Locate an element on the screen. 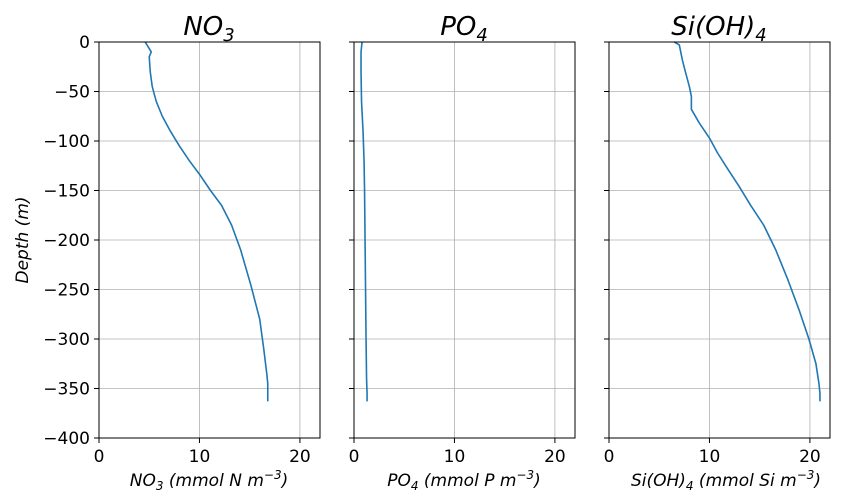 The image size is (864, 504). panel-1-xlabel: NO3 (mmol N m−3) is located at coordinates (209, 480).